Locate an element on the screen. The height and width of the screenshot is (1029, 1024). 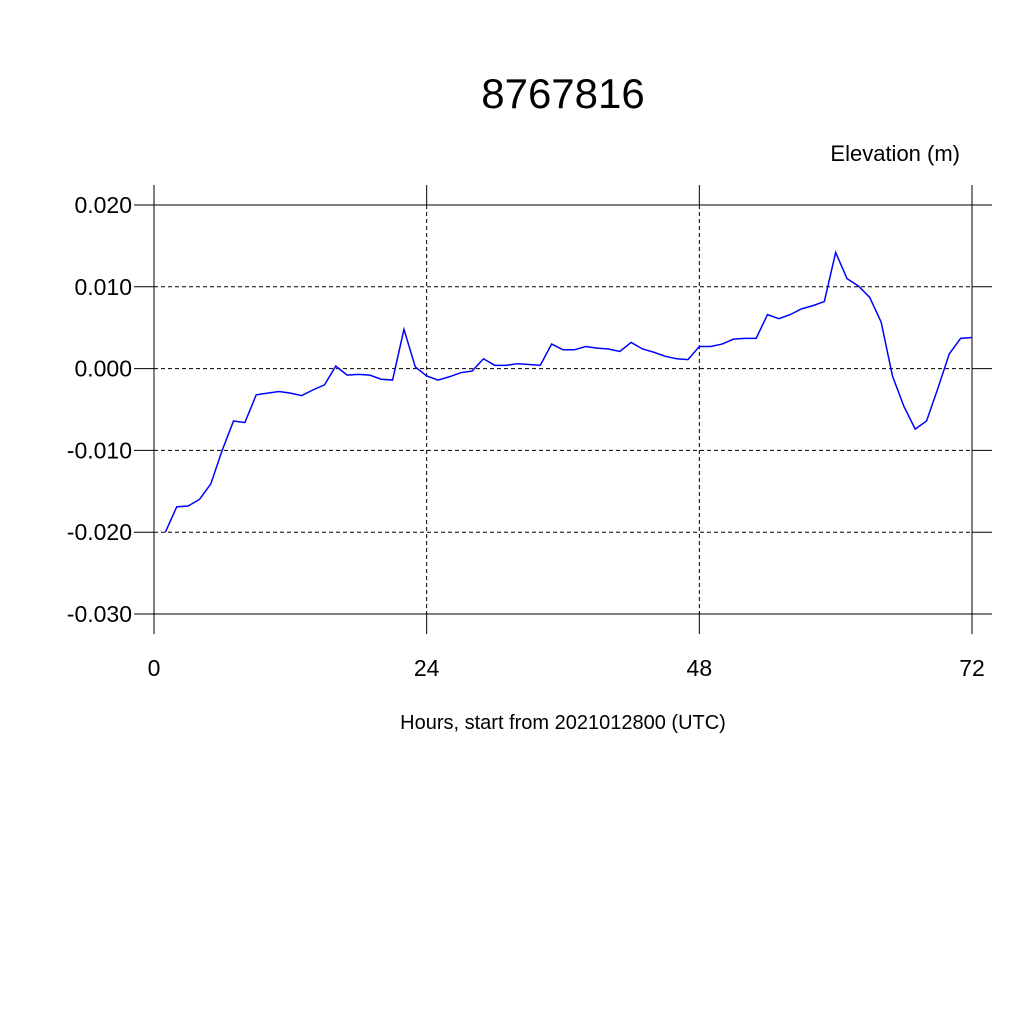
x-tick-label: 72 is located at coordinates (972, 668).